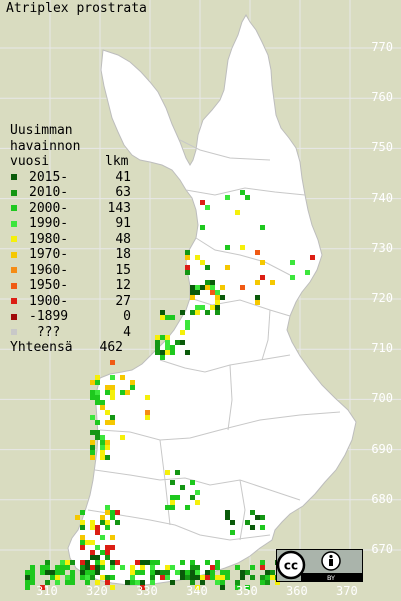  I want to click on legend-count: 15, so click(123, 270).